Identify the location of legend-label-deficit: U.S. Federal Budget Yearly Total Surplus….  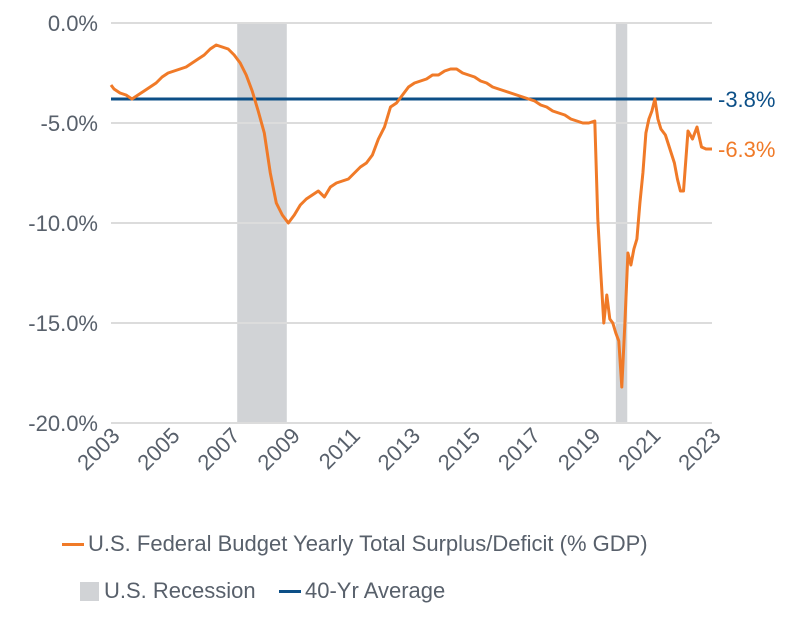
(368, 543).